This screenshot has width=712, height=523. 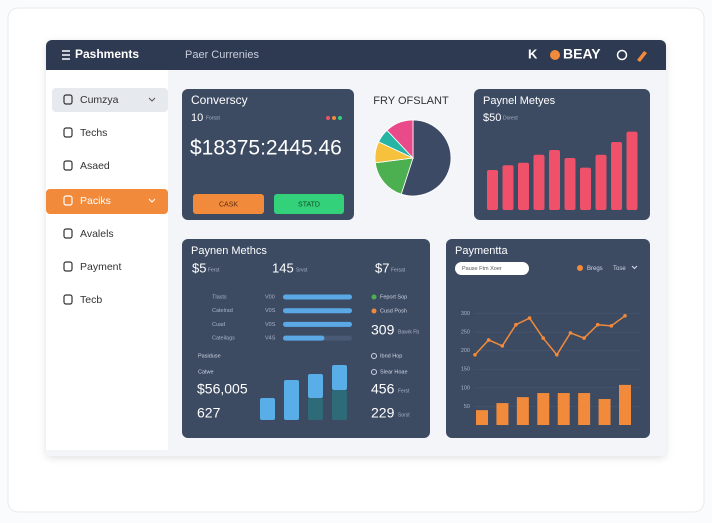 I want to click on stat: $56,005, so click(x=222, y=389).